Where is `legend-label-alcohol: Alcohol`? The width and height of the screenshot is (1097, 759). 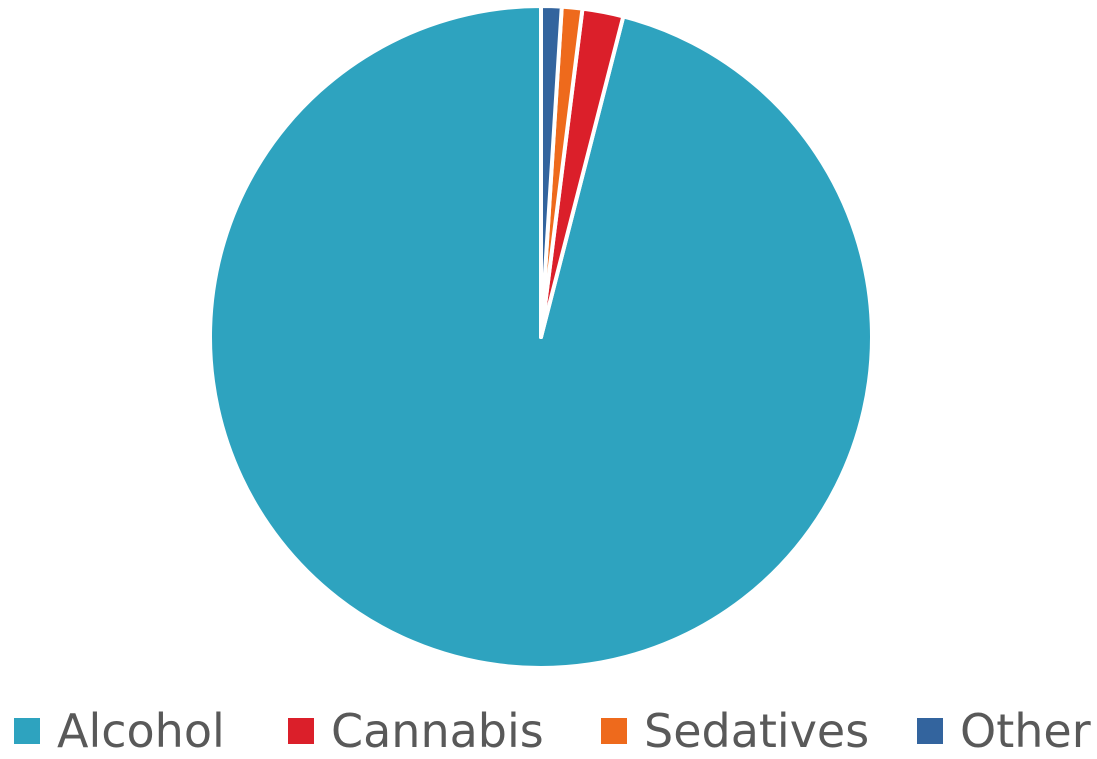 legend-label-alcohol: Alcohol is located at coordinates (141, 731).